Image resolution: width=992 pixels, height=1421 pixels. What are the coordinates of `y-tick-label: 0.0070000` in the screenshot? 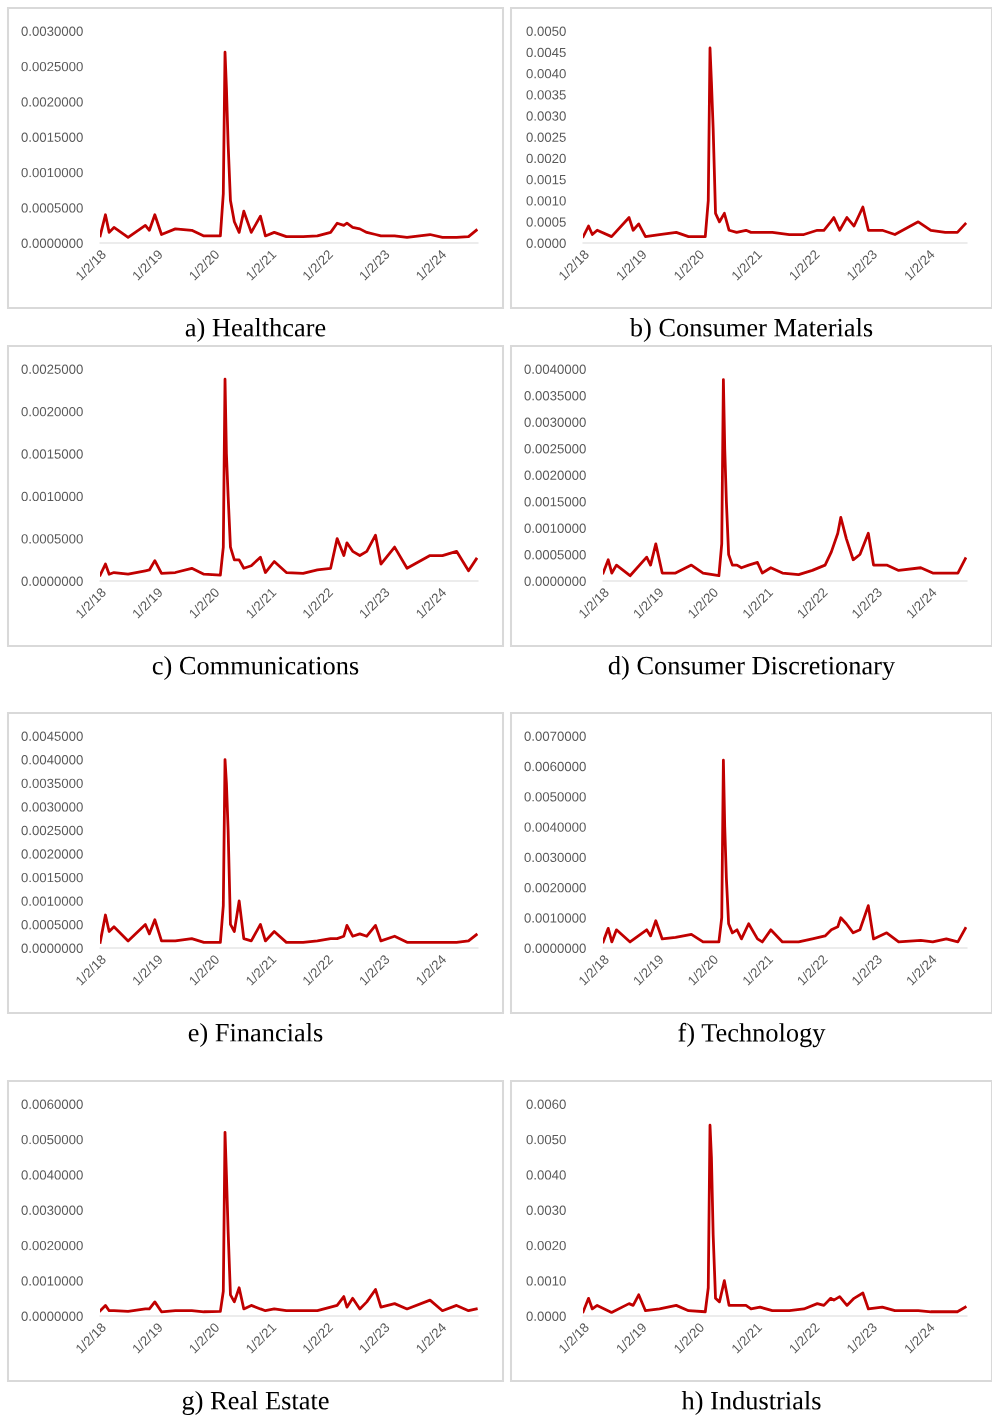 It's located at (555, 736).